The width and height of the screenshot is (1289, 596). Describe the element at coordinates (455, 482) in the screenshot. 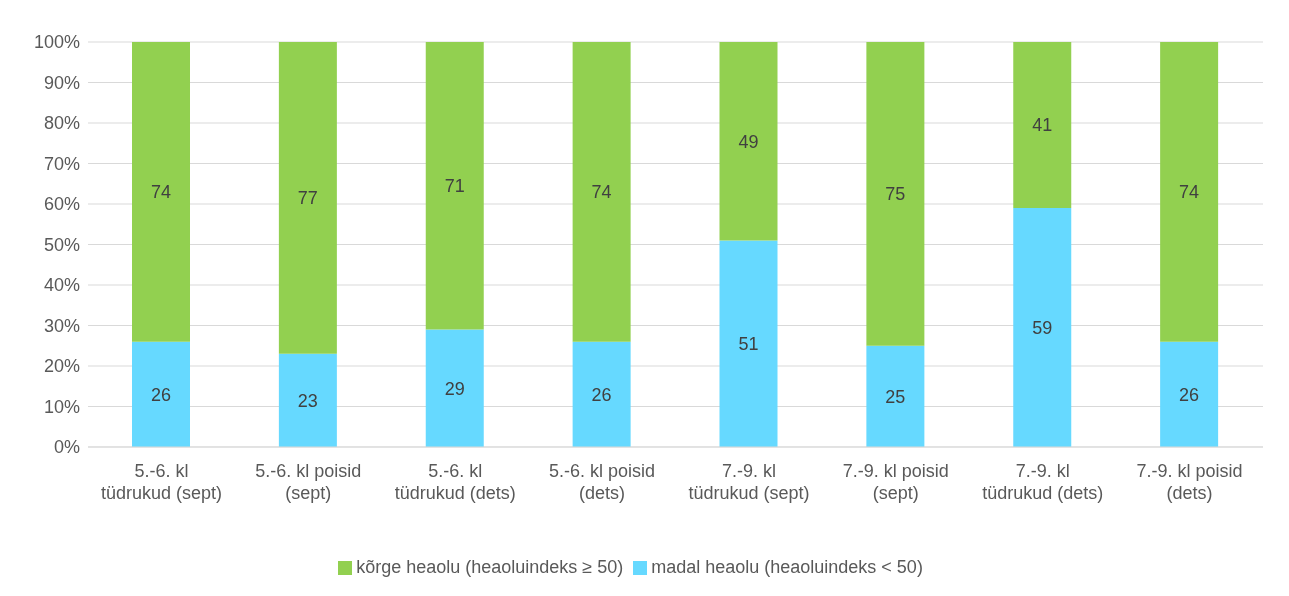

I see `x-tick-label: 5.-6. kl tüdrukud (dets)` at that location.